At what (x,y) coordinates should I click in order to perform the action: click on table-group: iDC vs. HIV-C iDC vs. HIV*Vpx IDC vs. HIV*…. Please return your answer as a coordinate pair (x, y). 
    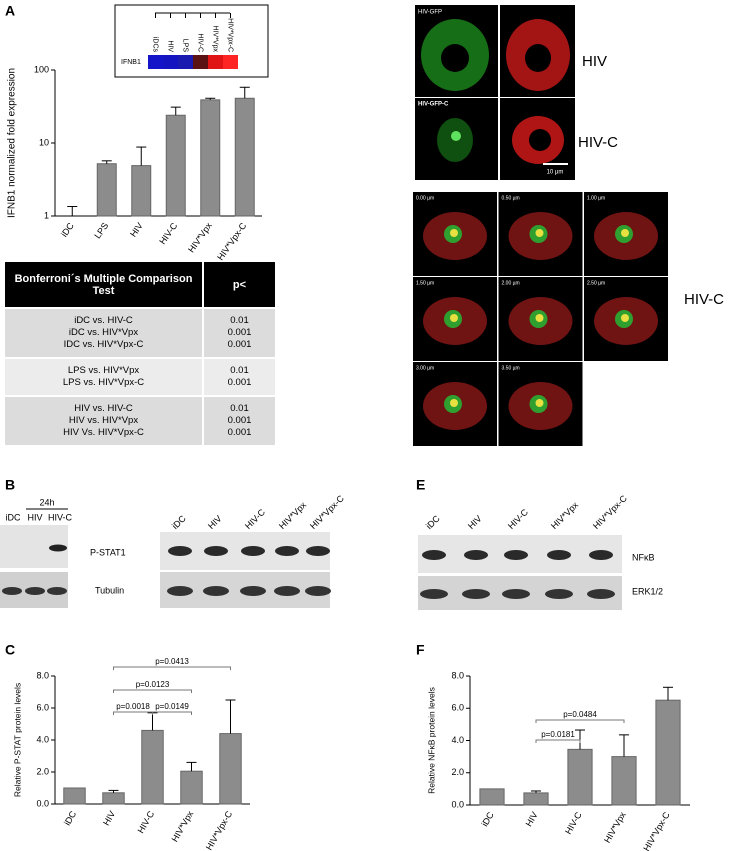
    Looking at the image, I should click on (140, 332).